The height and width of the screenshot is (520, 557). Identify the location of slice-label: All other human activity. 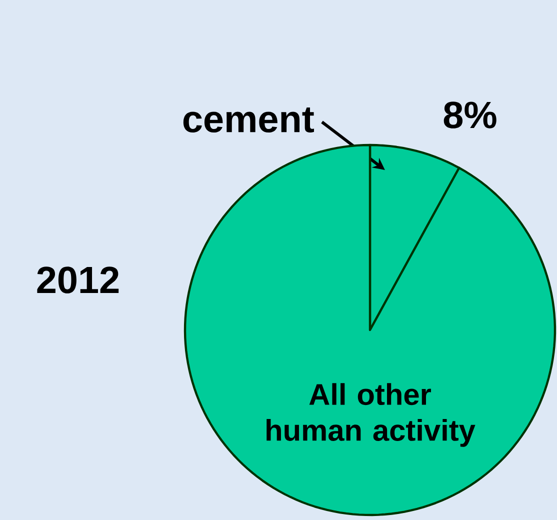
(371, 415).